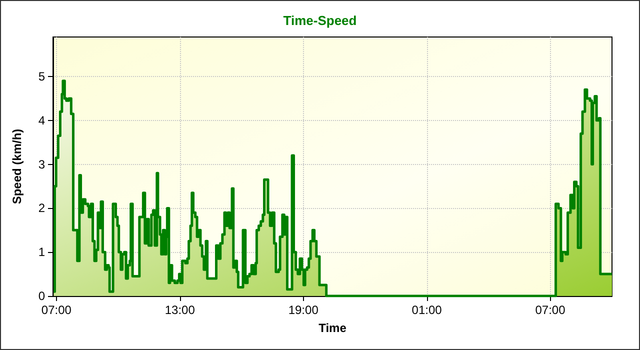 This screenshot has height=350, width=640. I want to click on y-tick-label: 2, so click(42, 208).